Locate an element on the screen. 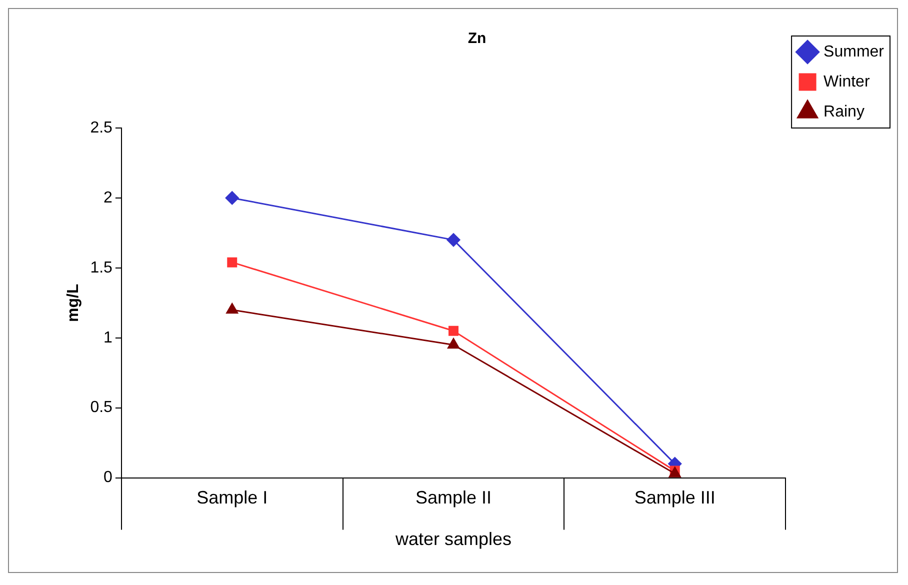 The height and width of the screenshot is (585, 908). y-tick-label: 0.5 is located at coordinates (101, 407).